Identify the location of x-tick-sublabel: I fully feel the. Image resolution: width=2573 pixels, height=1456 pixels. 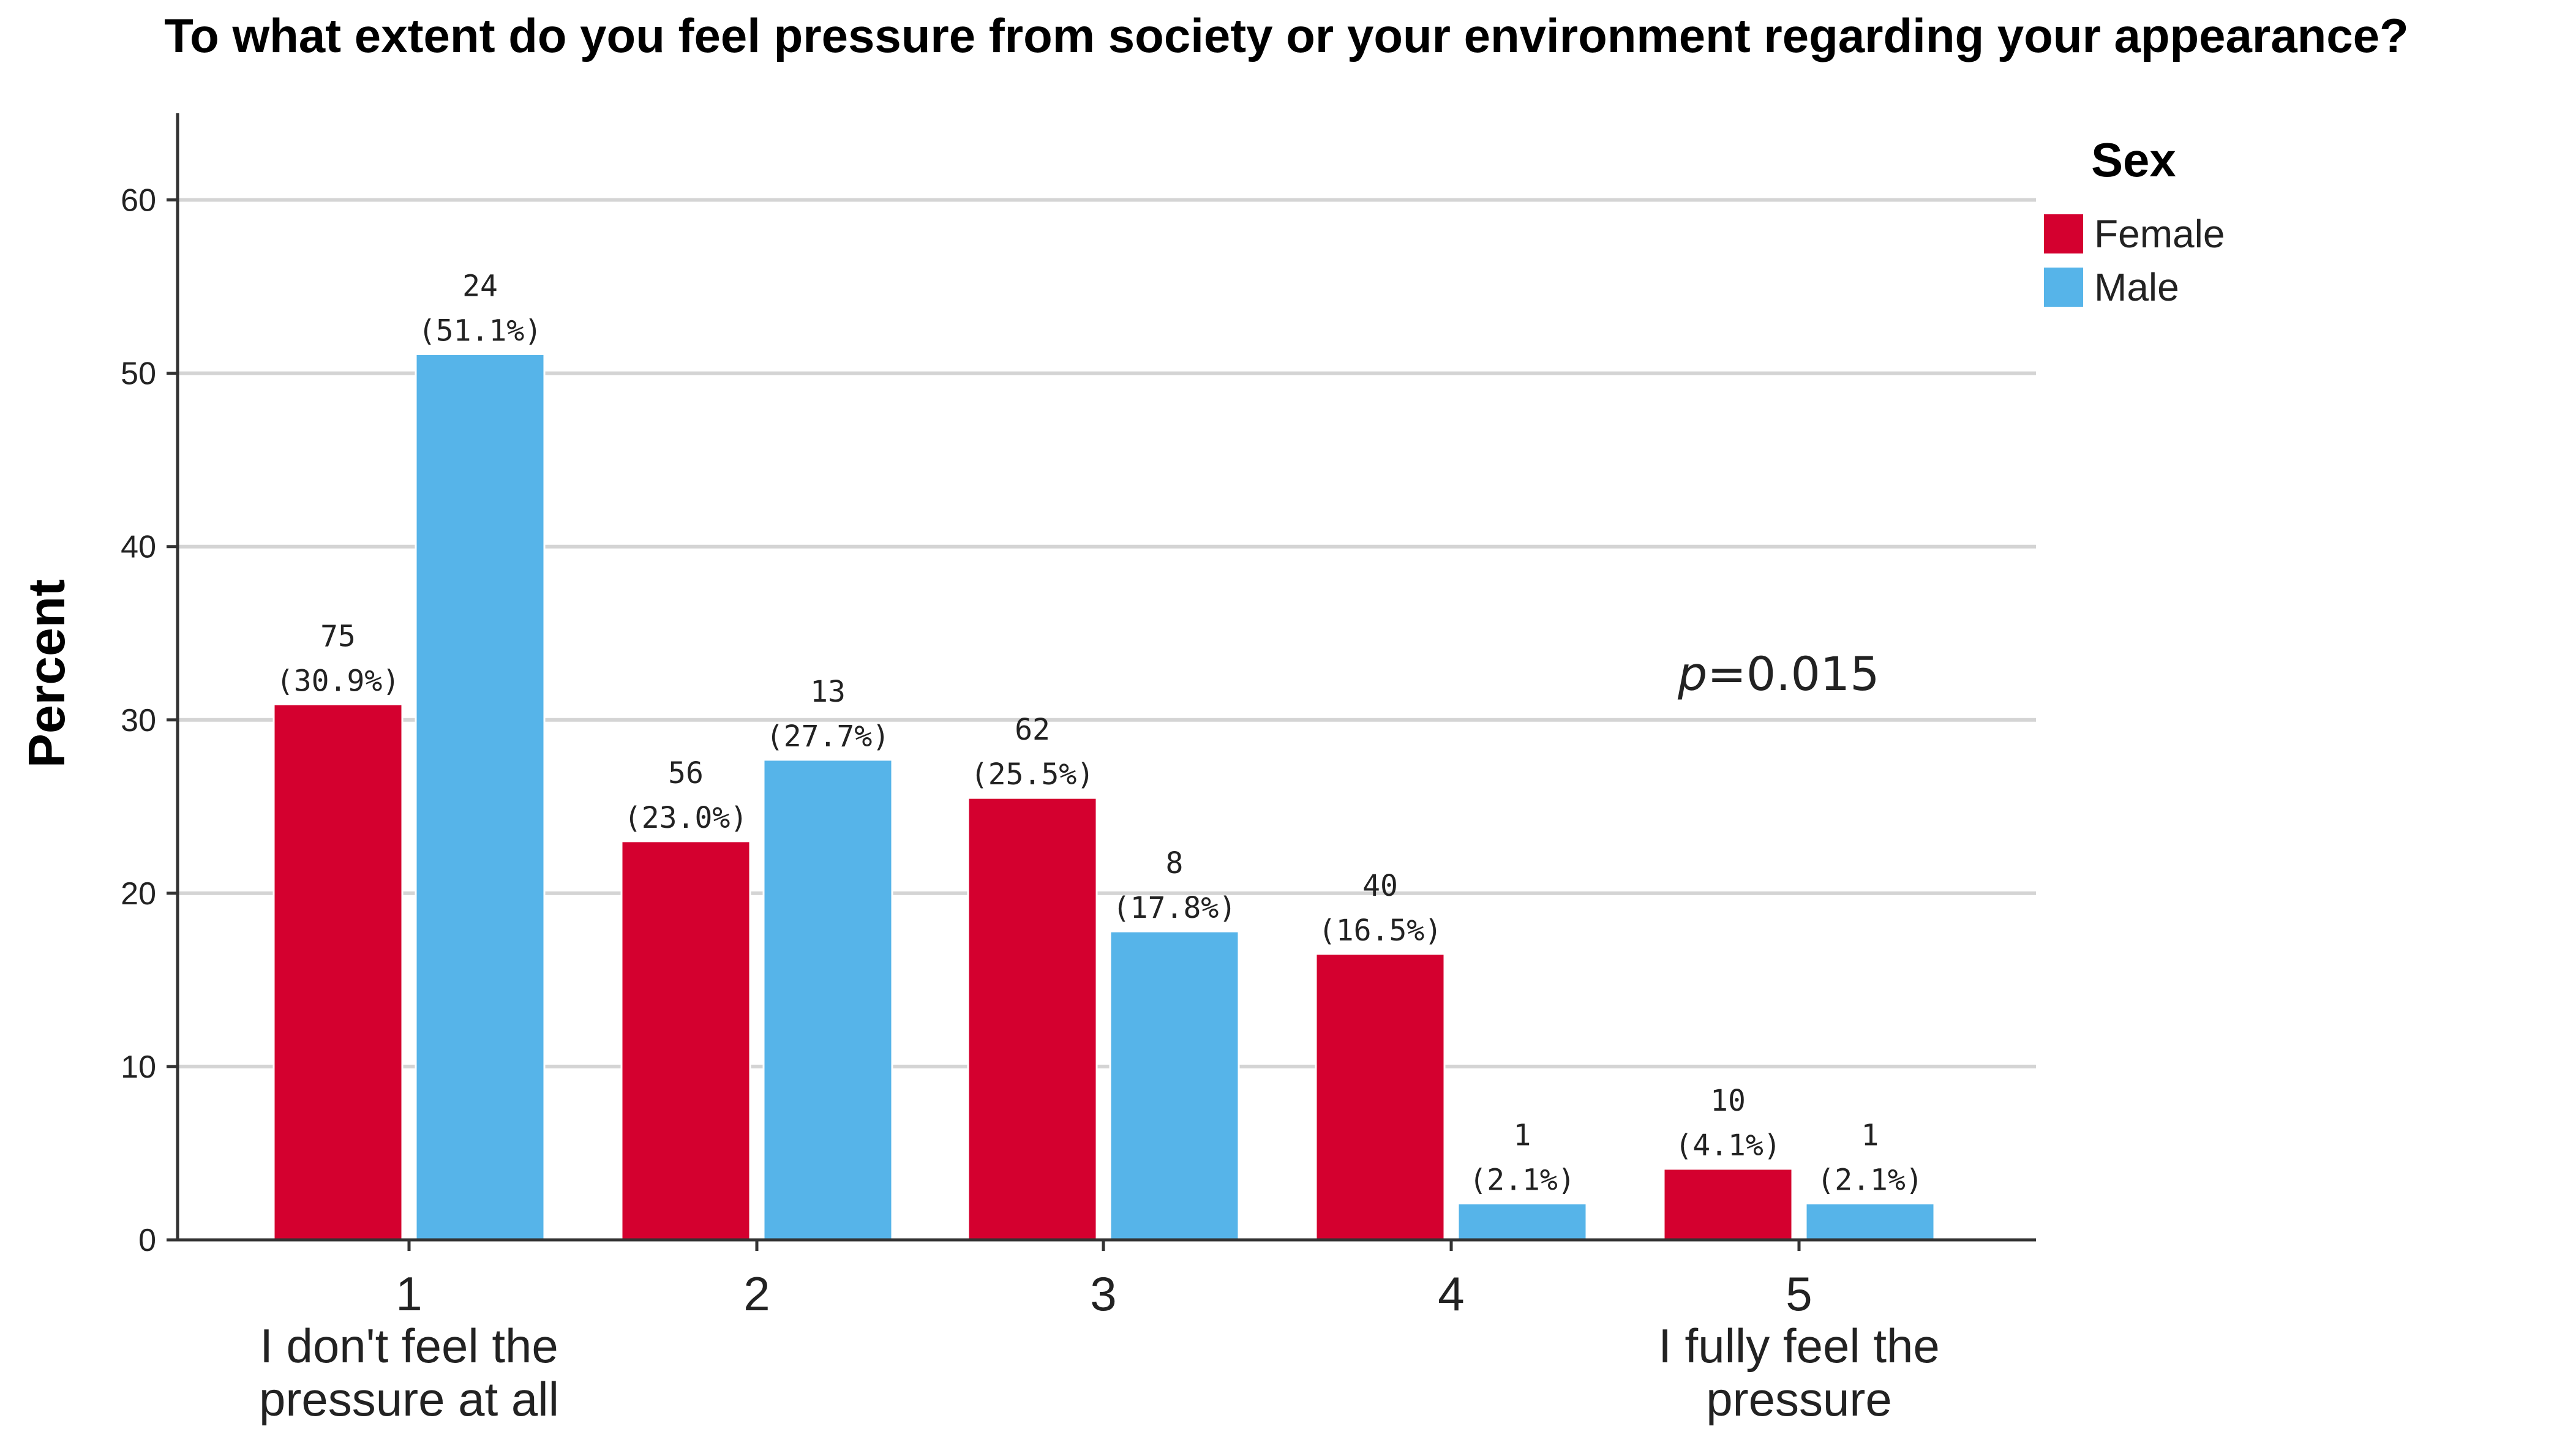
(1799, 1346).